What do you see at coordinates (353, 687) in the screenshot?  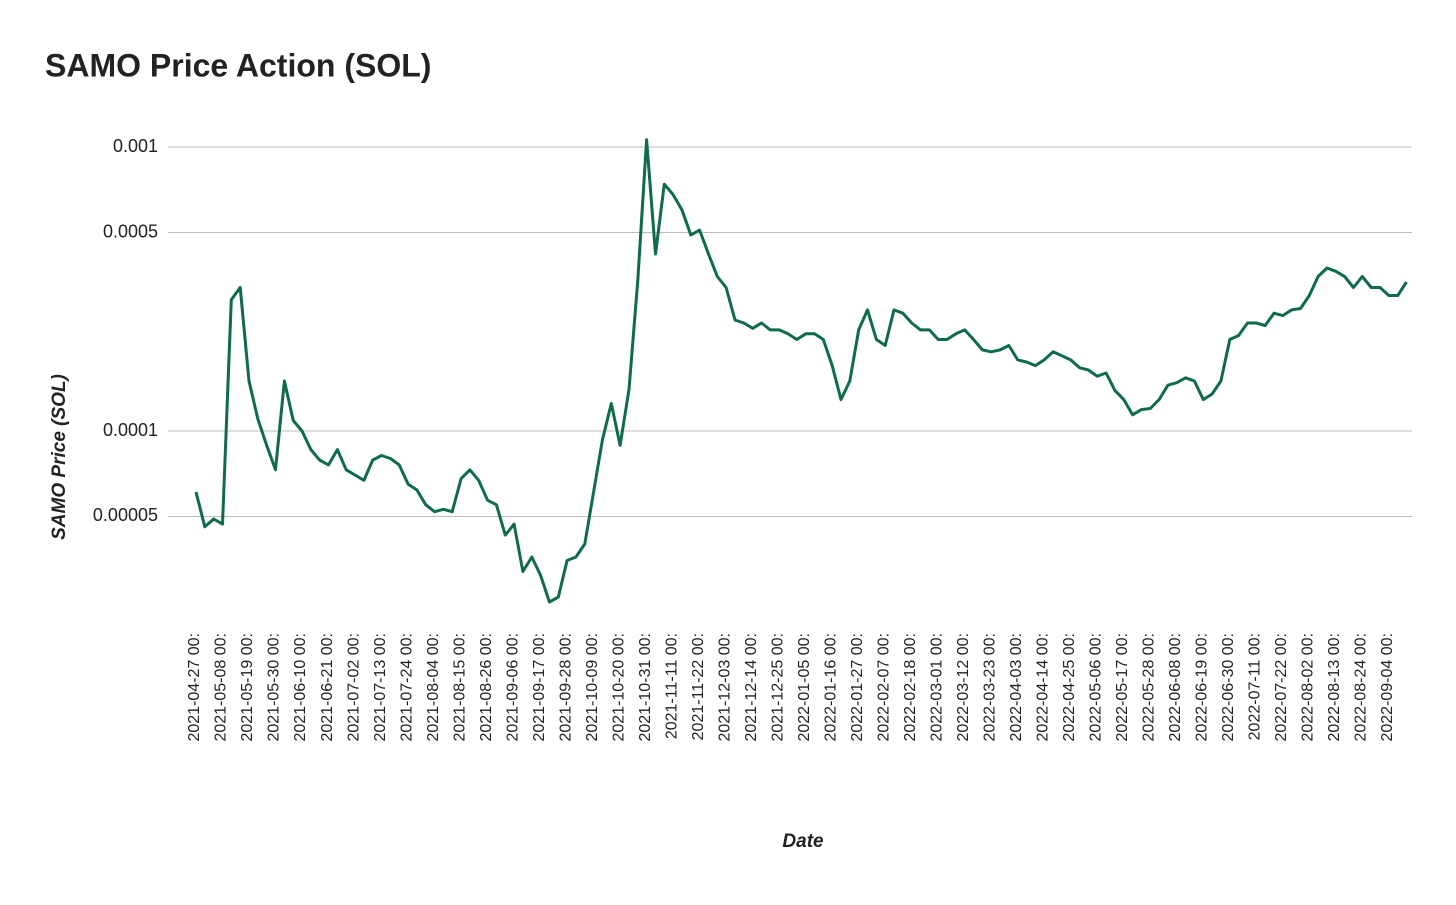 I see `x-tick-label: 2021-07-02 00:` at bounding box center [353, 687].